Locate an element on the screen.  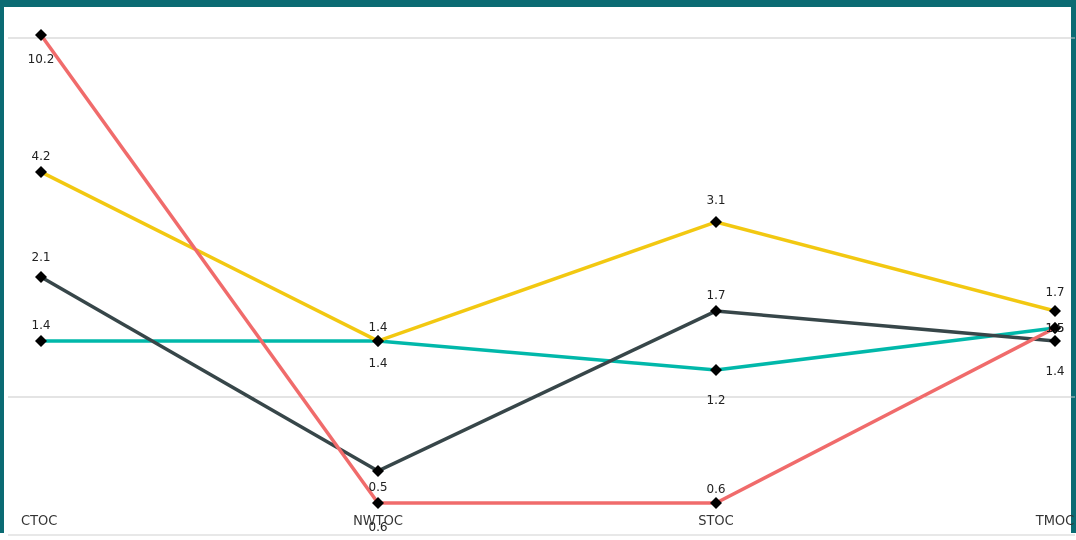
x-tick-label: NWTOC is located at coordinates (378, 521).